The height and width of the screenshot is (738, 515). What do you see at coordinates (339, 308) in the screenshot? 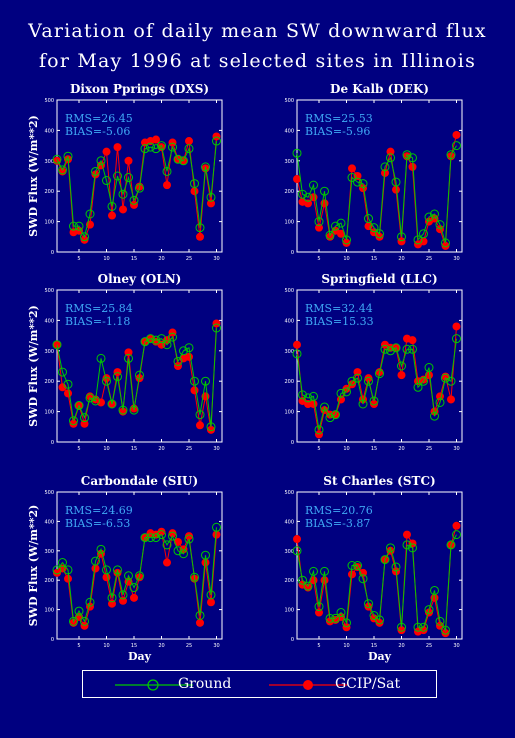
I see `panel-4-rms-text: RMS=32.44` at bounding box center [339, 308].